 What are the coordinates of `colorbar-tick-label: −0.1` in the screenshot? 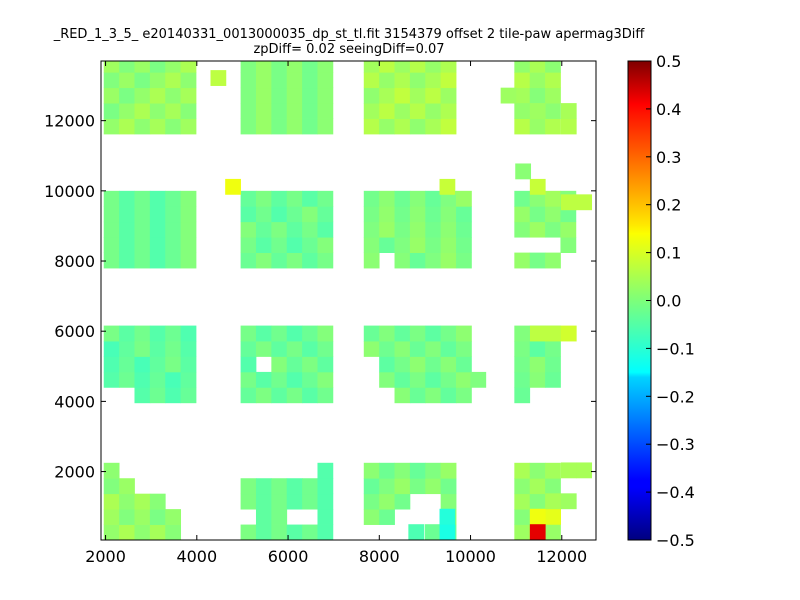 It's located at (675, 348).